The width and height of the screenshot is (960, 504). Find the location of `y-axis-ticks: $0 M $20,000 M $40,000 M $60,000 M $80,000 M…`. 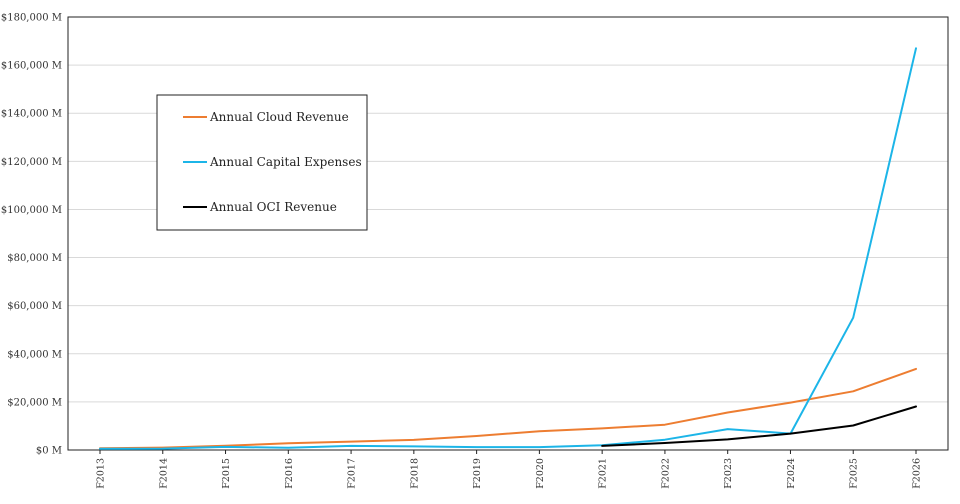

y-axis-ticks: $0 M $20,000 M $40,000 M $60,000 M $80,000 M… is located at coordinates (31, 235).